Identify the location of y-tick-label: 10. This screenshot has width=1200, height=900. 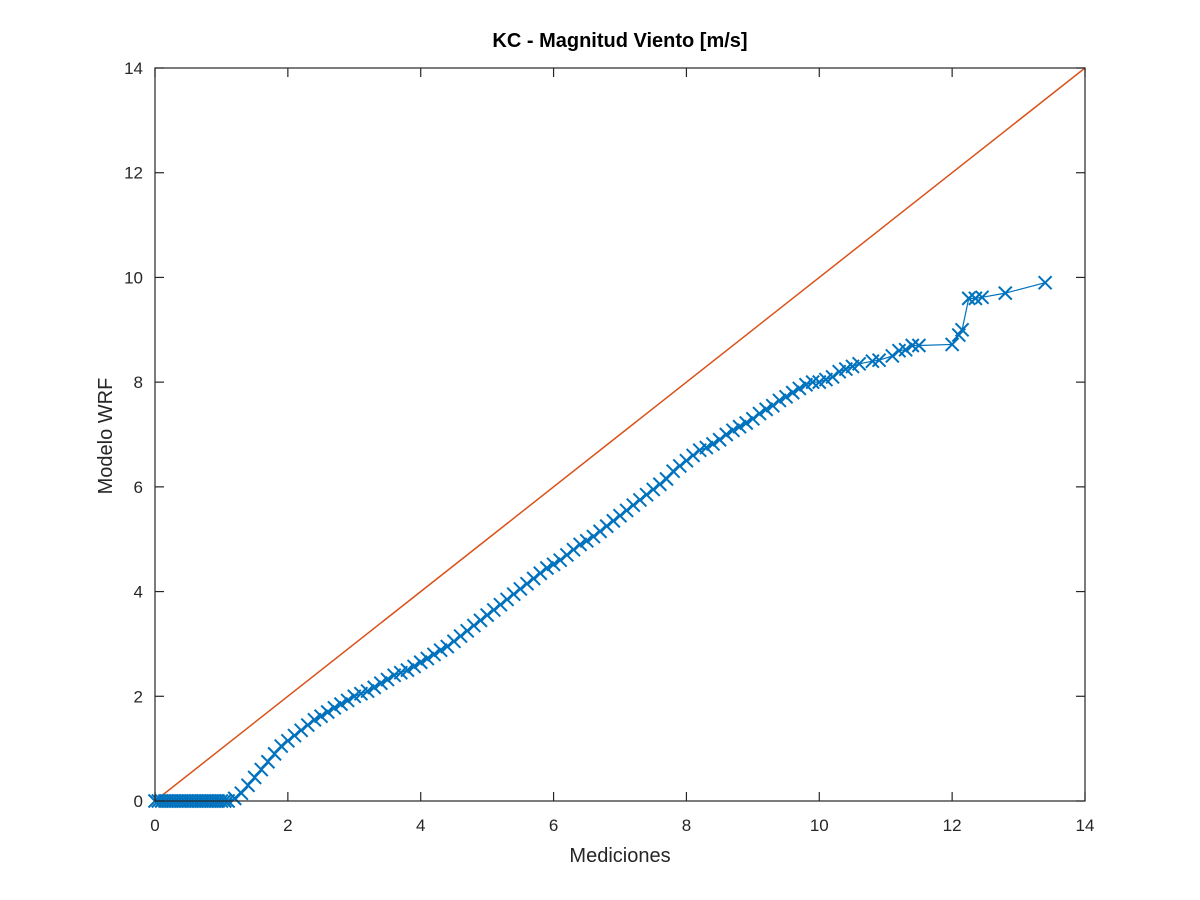
(133, 277).